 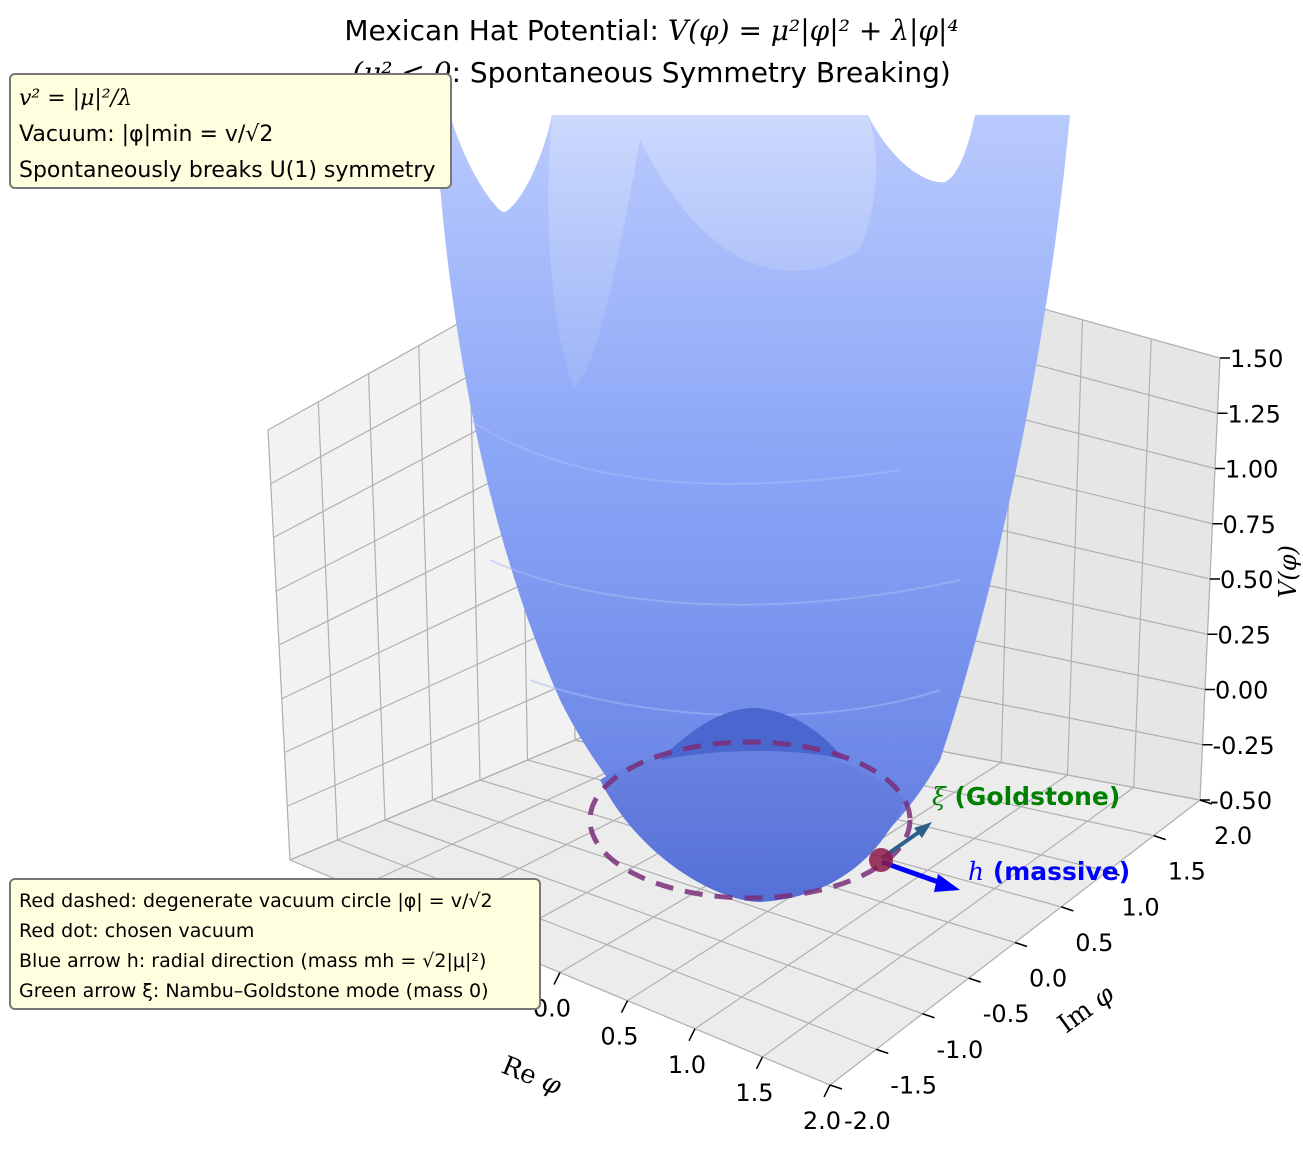 I want to click on chart-title-line2: (μ² < 0: Spontaneous Symmetry Breaking), so click(x=651, y=72).